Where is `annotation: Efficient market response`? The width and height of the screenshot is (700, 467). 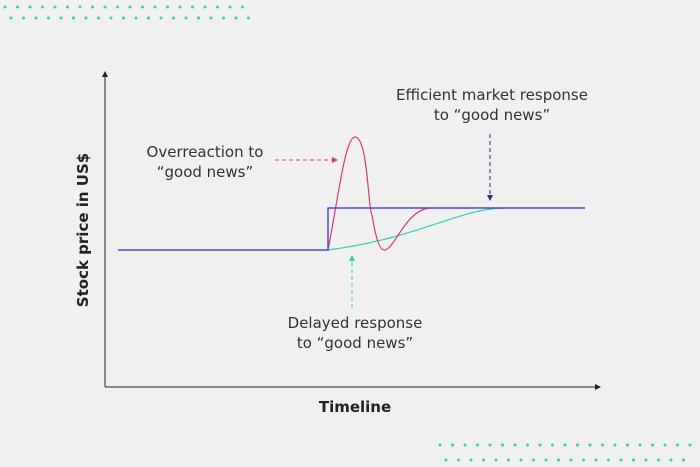 annotation: Efficient market response is located at coordinates (492, 95).